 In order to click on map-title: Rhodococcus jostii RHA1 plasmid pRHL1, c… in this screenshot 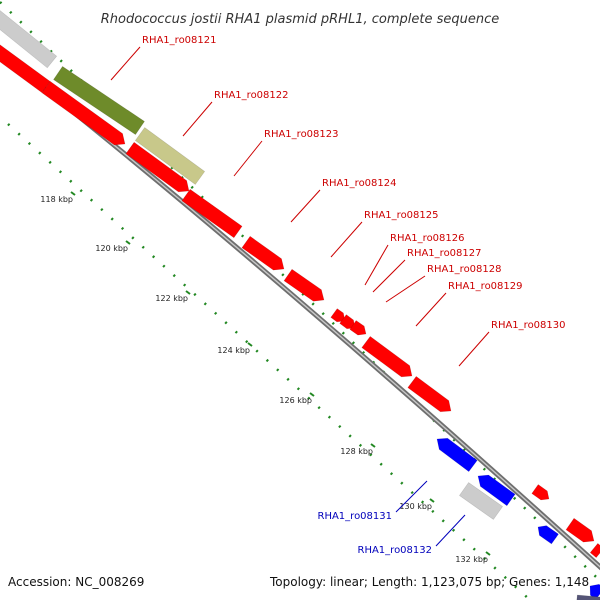, I will do `click(300, 19)`.